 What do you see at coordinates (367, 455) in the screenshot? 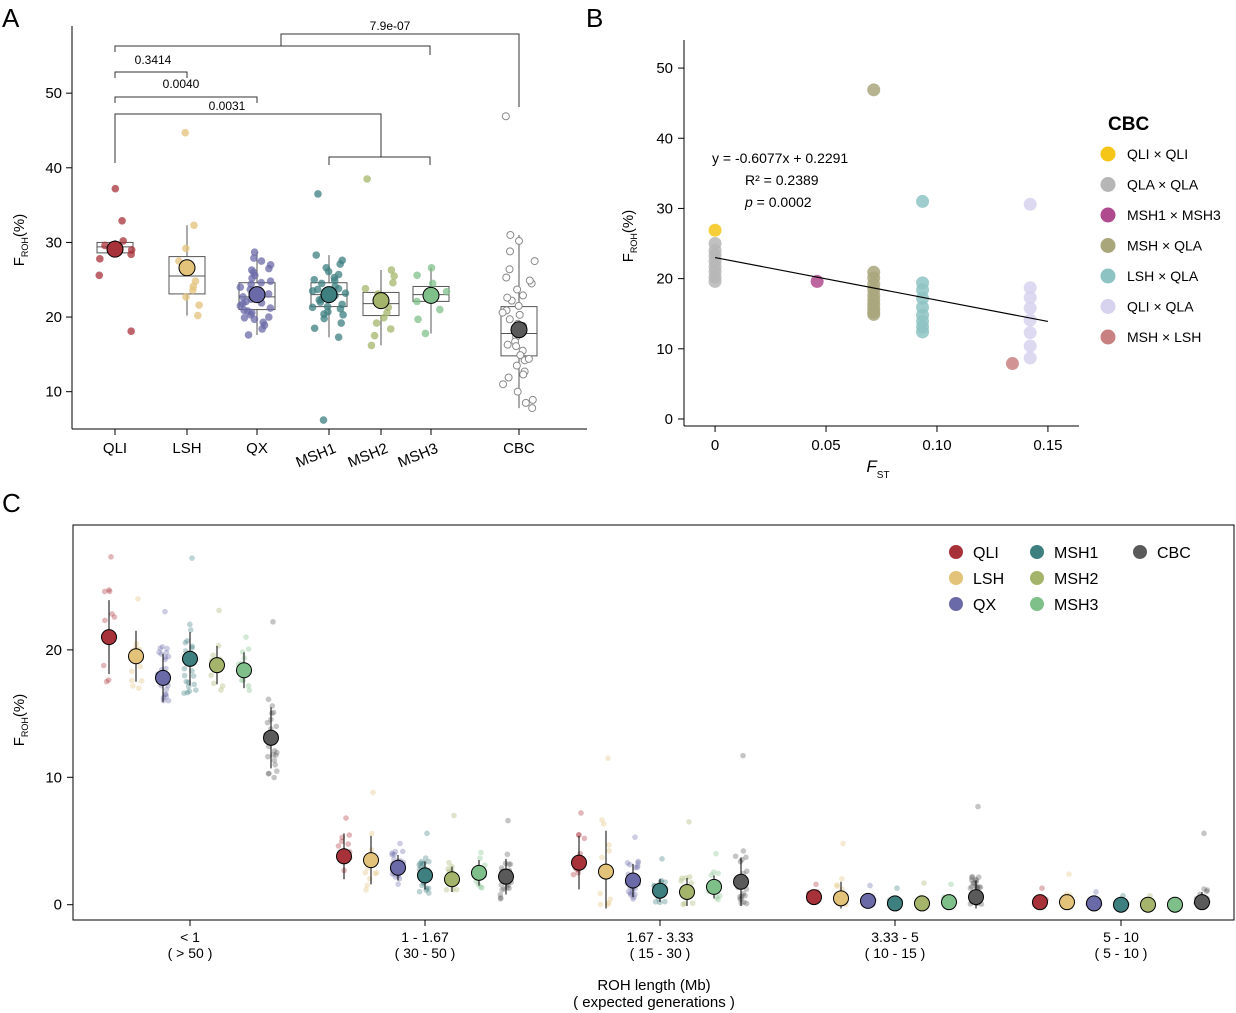
I see `panel-a-x-tick-label: MSH2` at bounding box center [367, 455].